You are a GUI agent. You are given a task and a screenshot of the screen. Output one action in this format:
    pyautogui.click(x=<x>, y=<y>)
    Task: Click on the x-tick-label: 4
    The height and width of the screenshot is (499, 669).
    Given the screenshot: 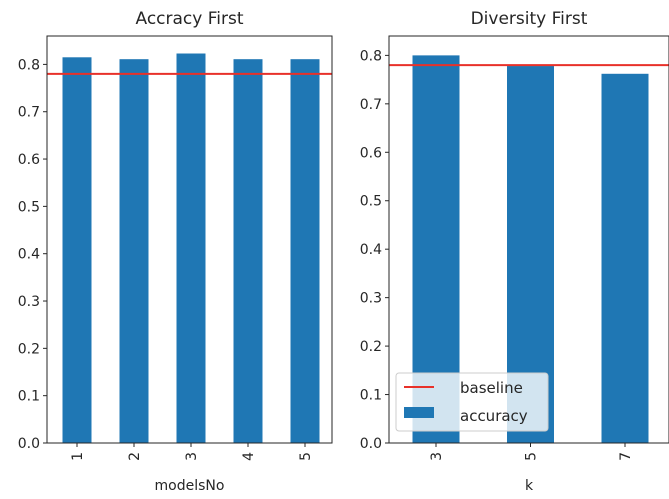 What is the action you would take?
    pyautogui.click(x=249, y=456)
    